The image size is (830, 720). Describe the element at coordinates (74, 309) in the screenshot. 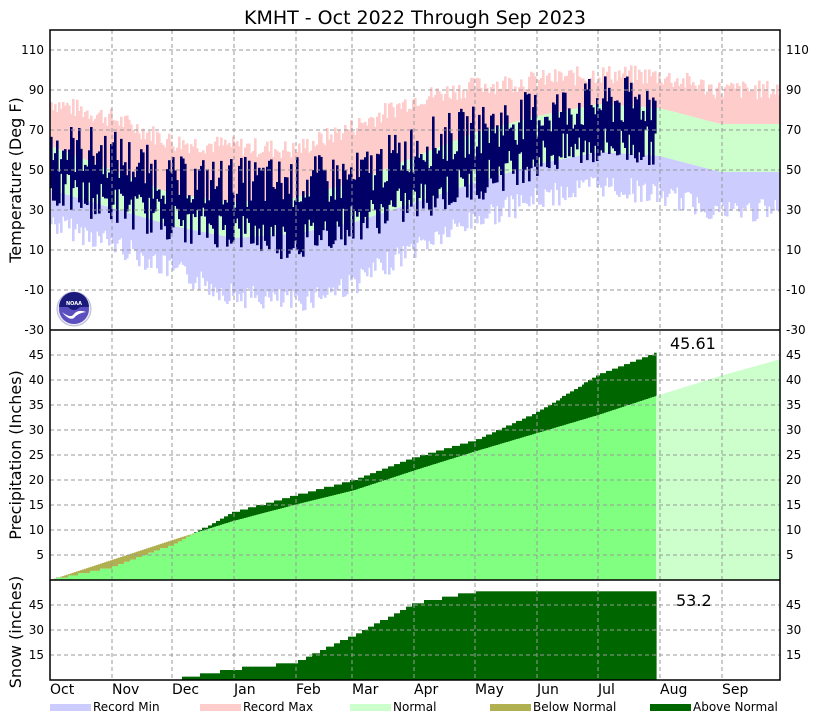

I see `noaa-logo-icon: NOAA` at that location.